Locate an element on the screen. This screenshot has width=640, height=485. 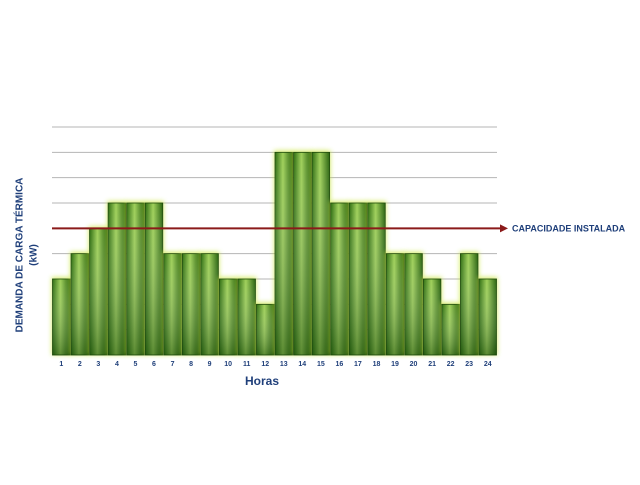
x-tick-label: 22 is located at coordinates (451, 364).